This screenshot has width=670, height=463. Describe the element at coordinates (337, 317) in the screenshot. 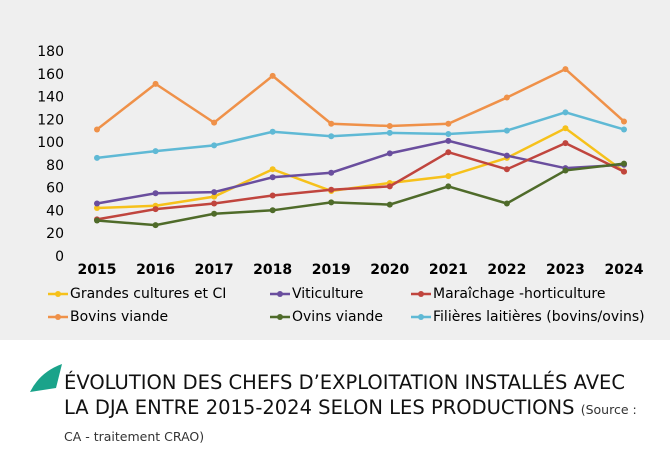

I see `legend-label: Ovins viande` at that location.